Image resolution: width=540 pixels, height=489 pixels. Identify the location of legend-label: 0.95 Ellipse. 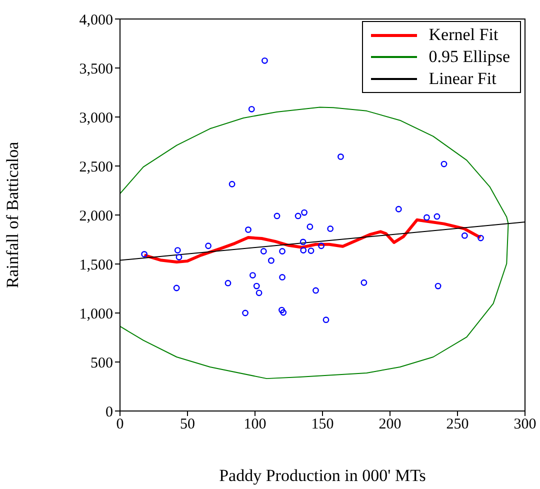
(469, 57).